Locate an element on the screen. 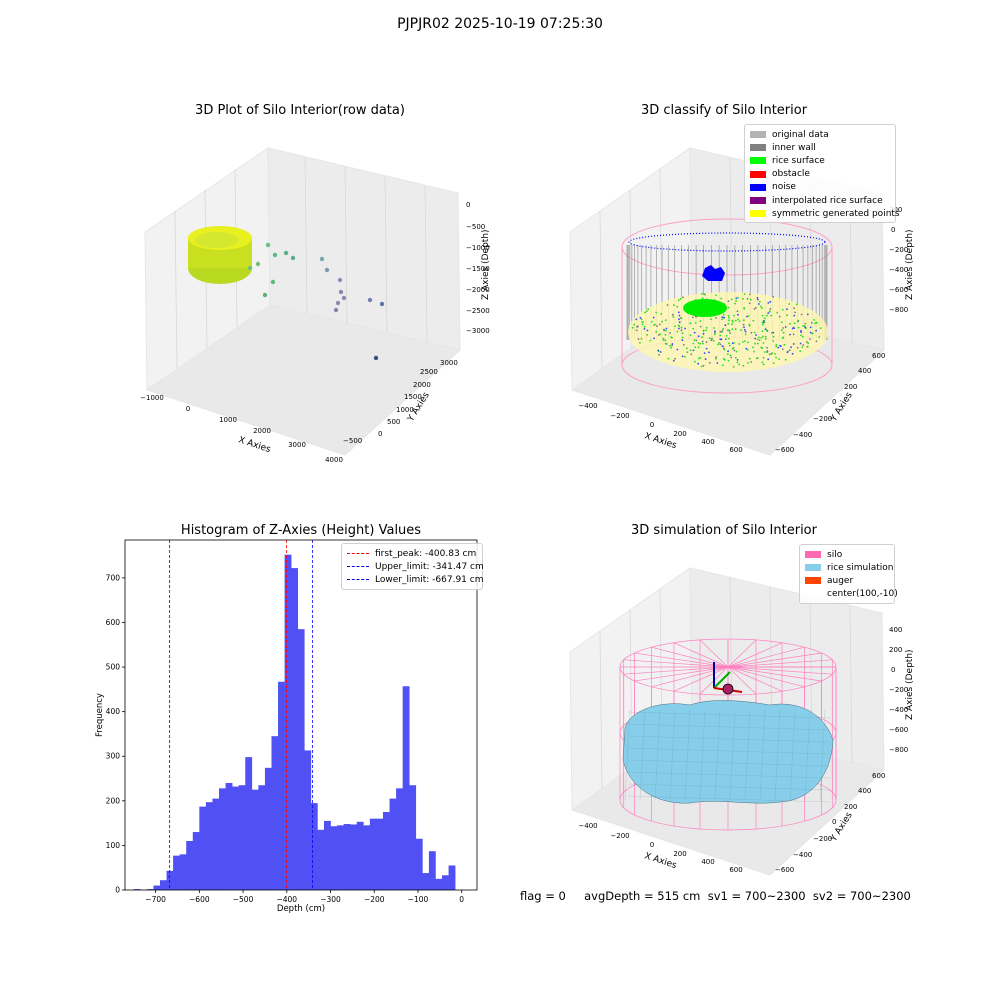  histogram-x-tick: −300 is located at coordinates (330, 899).